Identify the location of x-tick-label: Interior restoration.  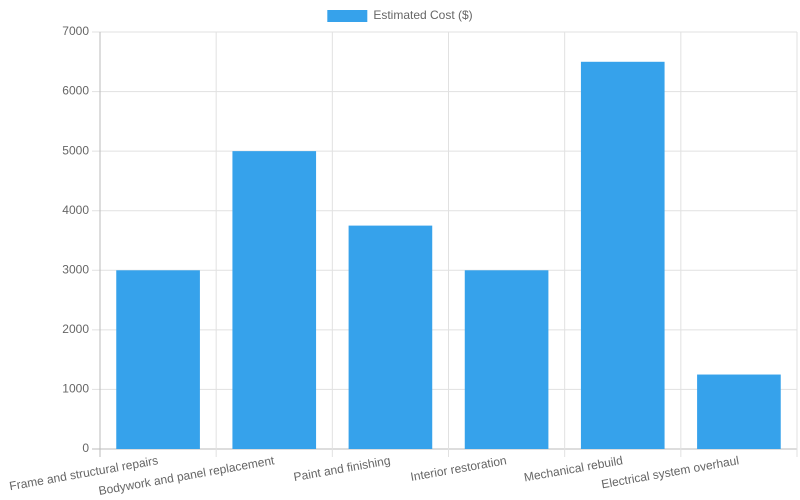
(458, 468).